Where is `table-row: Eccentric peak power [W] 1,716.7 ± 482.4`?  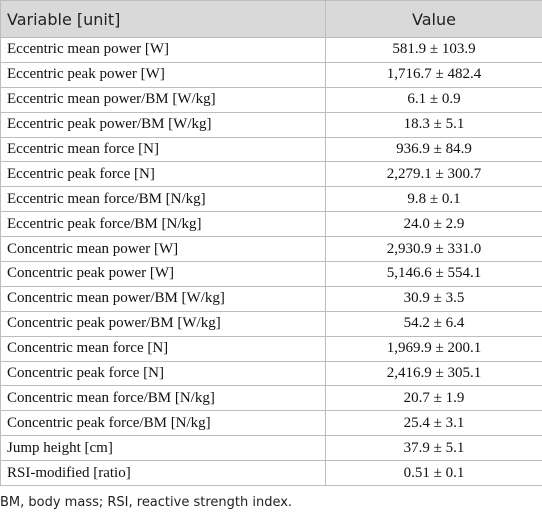 table-row: Eccentric peak power [W] 1,716.7 ± 482.4 is located at coordinates (271, 74).